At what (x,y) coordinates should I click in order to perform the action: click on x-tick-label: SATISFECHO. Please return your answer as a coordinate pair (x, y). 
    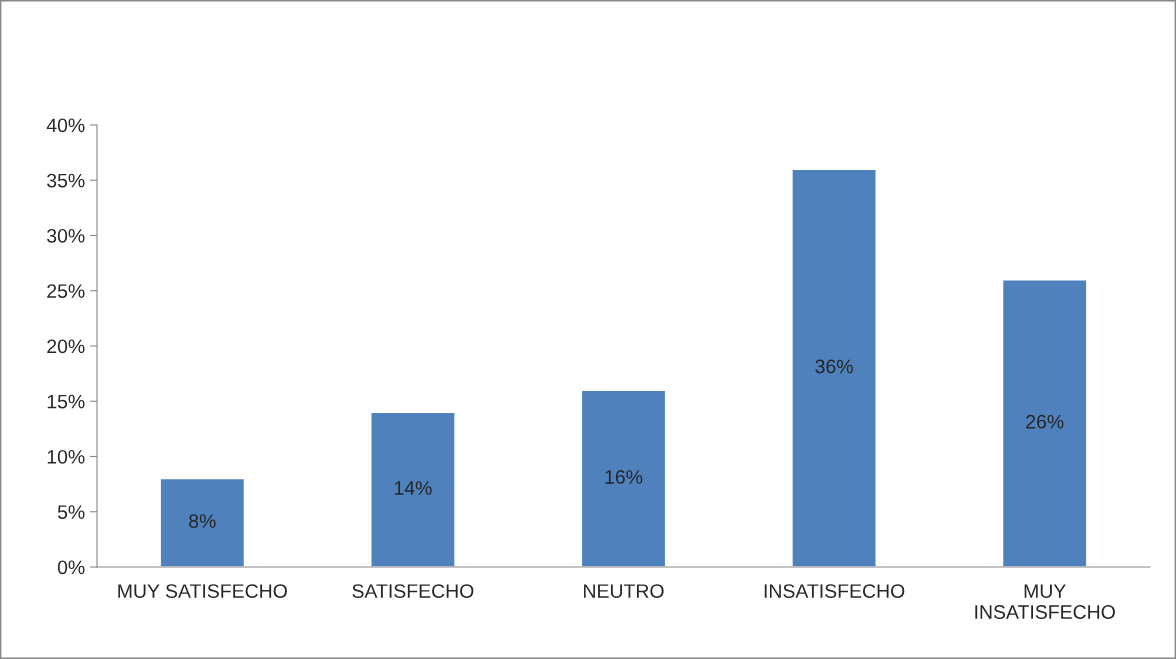
    Looking at the image, I should click on (413, 591).